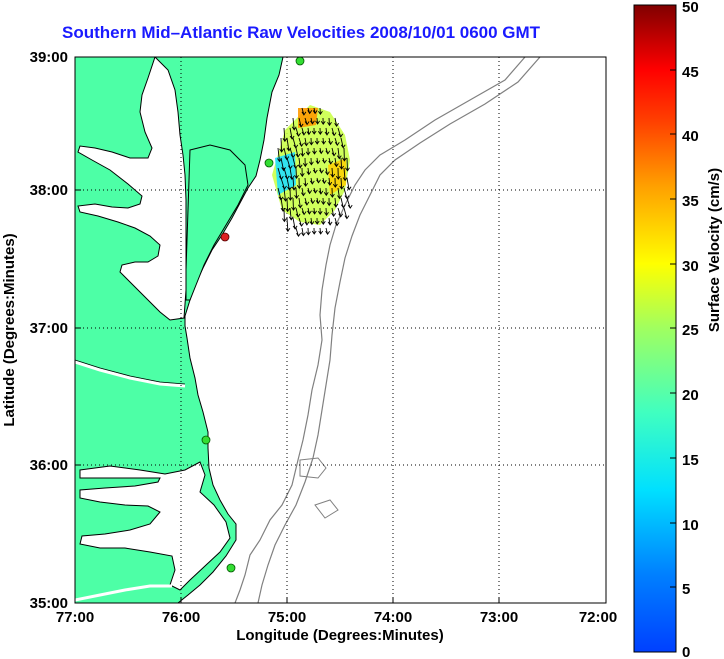  Describe the element at coordinates (217, 222) in the screenshot. I see `delmarva-peninsula` at that location.